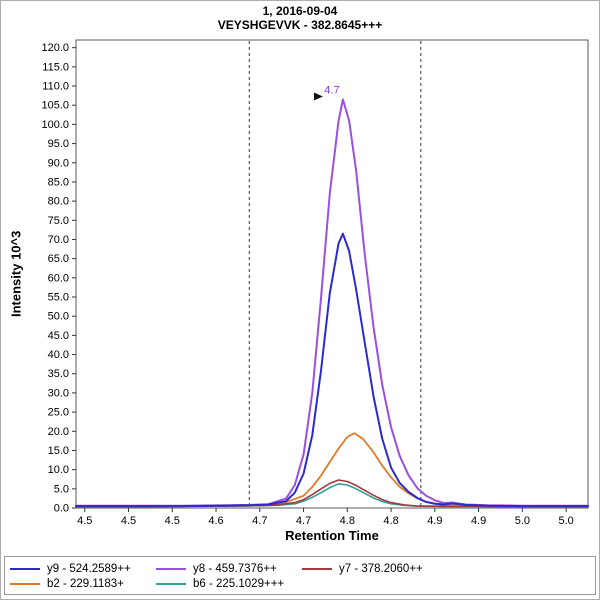 This screenshot has height=600, width=600. What do you see at coordinates (332, 535) in the screenshot?
I see `x-axis-title: Retention Time` at bounding box center [332, 535].